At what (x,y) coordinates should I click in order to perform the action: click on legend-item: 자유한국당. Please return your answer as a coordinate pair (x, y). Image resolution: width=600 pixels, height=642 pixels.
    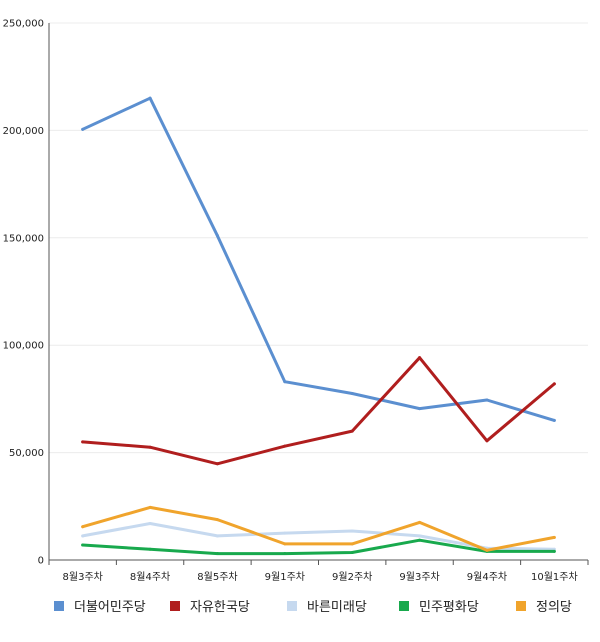
    Looking at the image, I should click on (210, 607).